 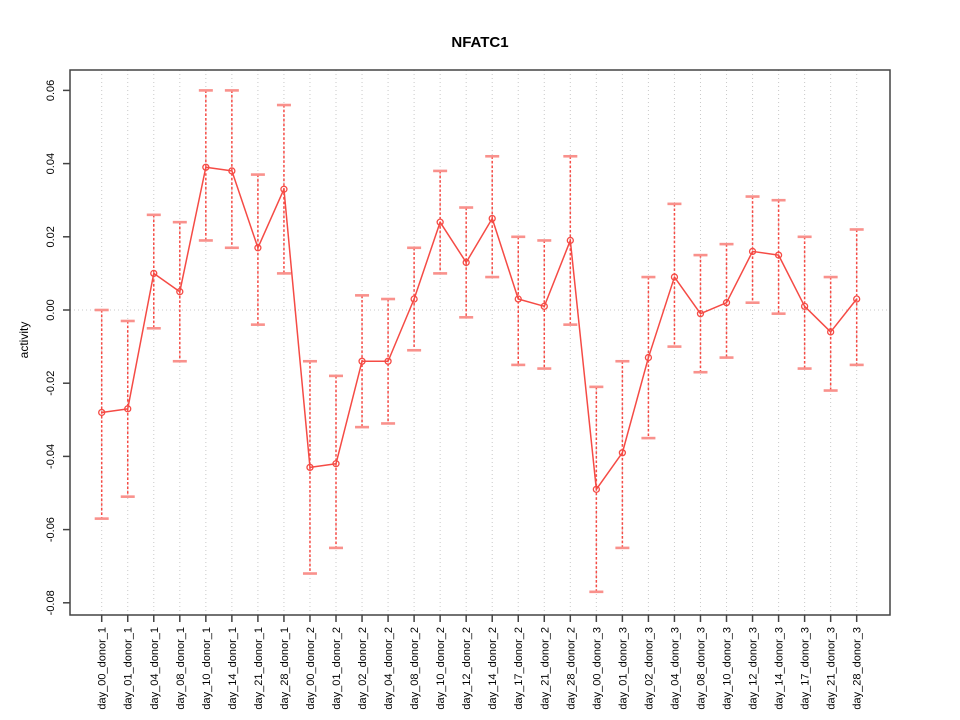 What do you see at coordinates (806, 668) in the screenshot?
I see `x-tick-label: day_17_donor_3` at bounding box center [806, 668].